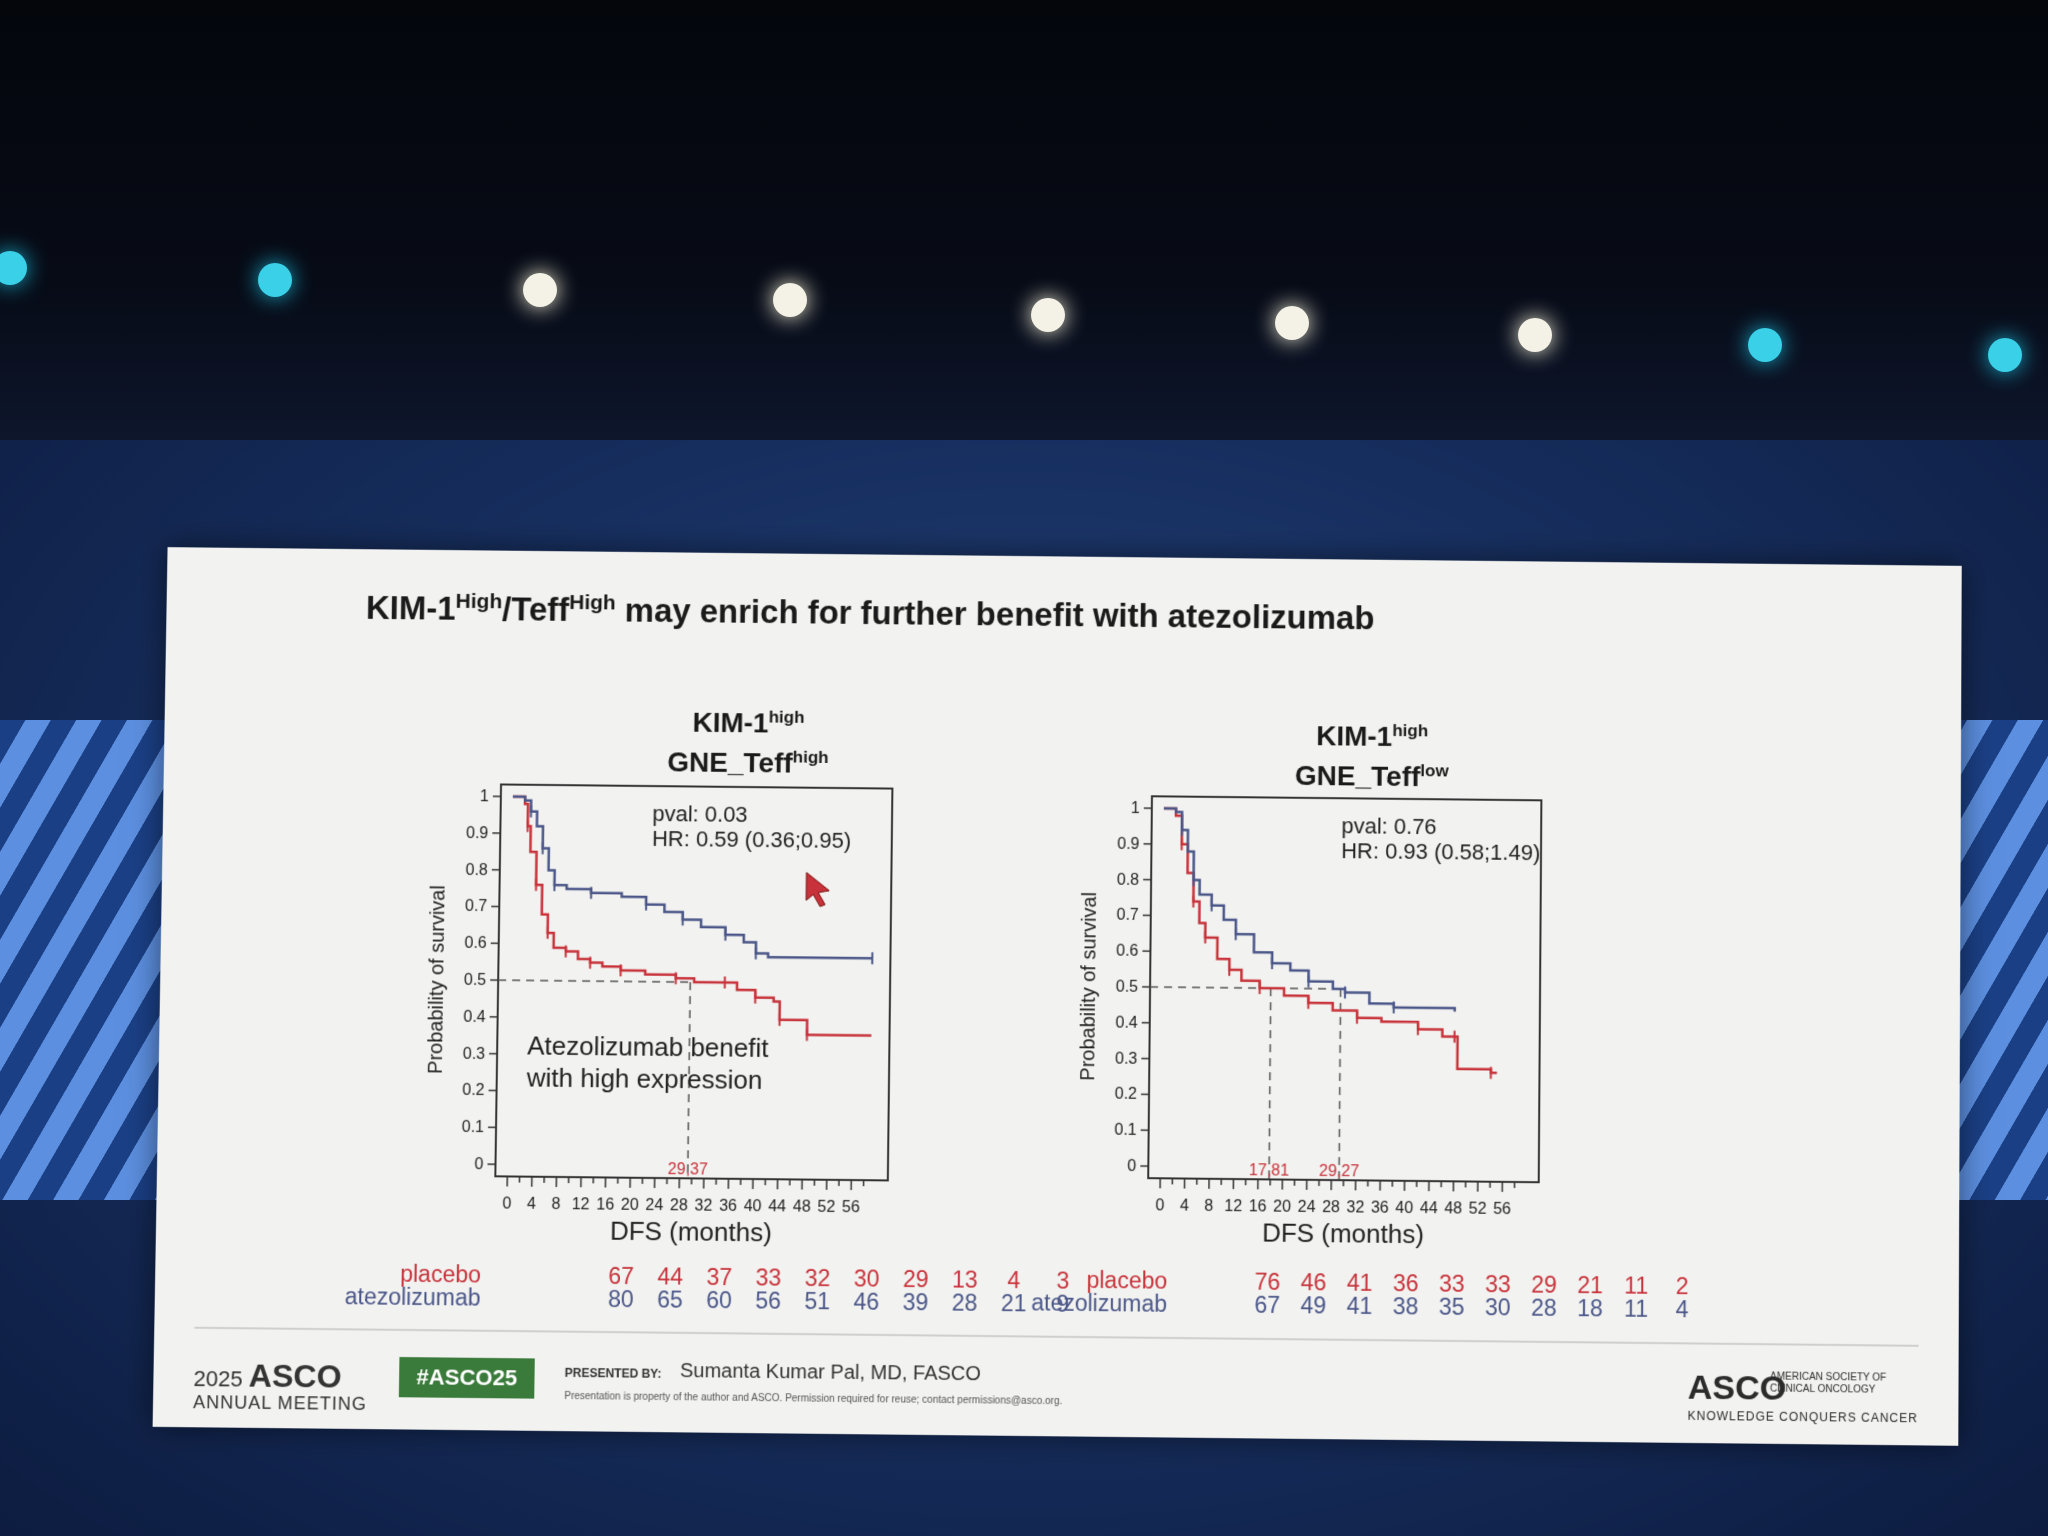  Describe the element at coordinates (1498, 1307) in the screenshot. I see `risk-value-atezolizumab: 30` at that location.